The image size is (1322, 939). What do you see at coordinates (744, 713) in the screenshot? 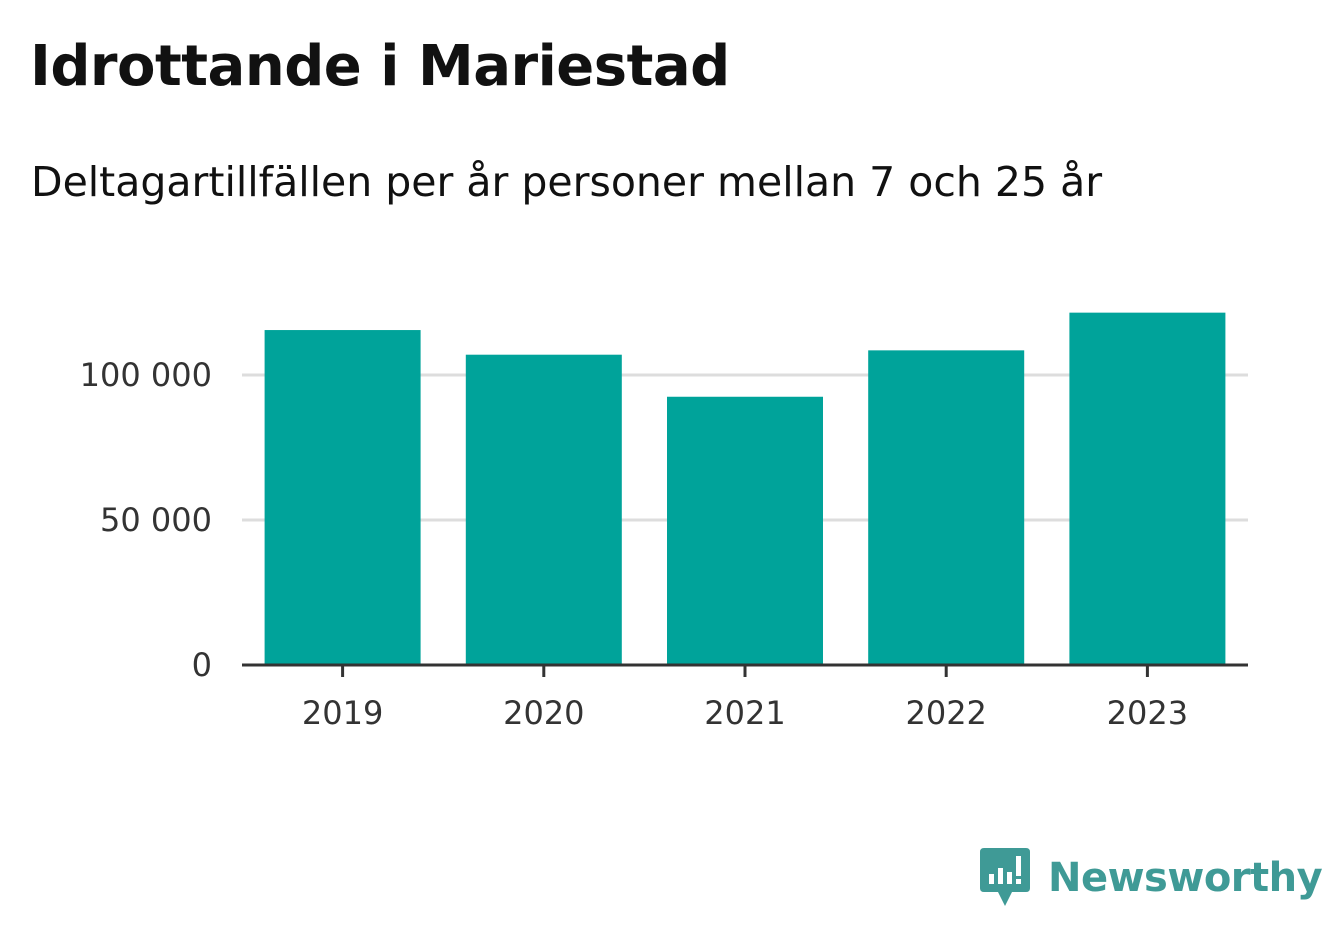
I see `x-tick-label: 2021` at bounding box center [744, 713].